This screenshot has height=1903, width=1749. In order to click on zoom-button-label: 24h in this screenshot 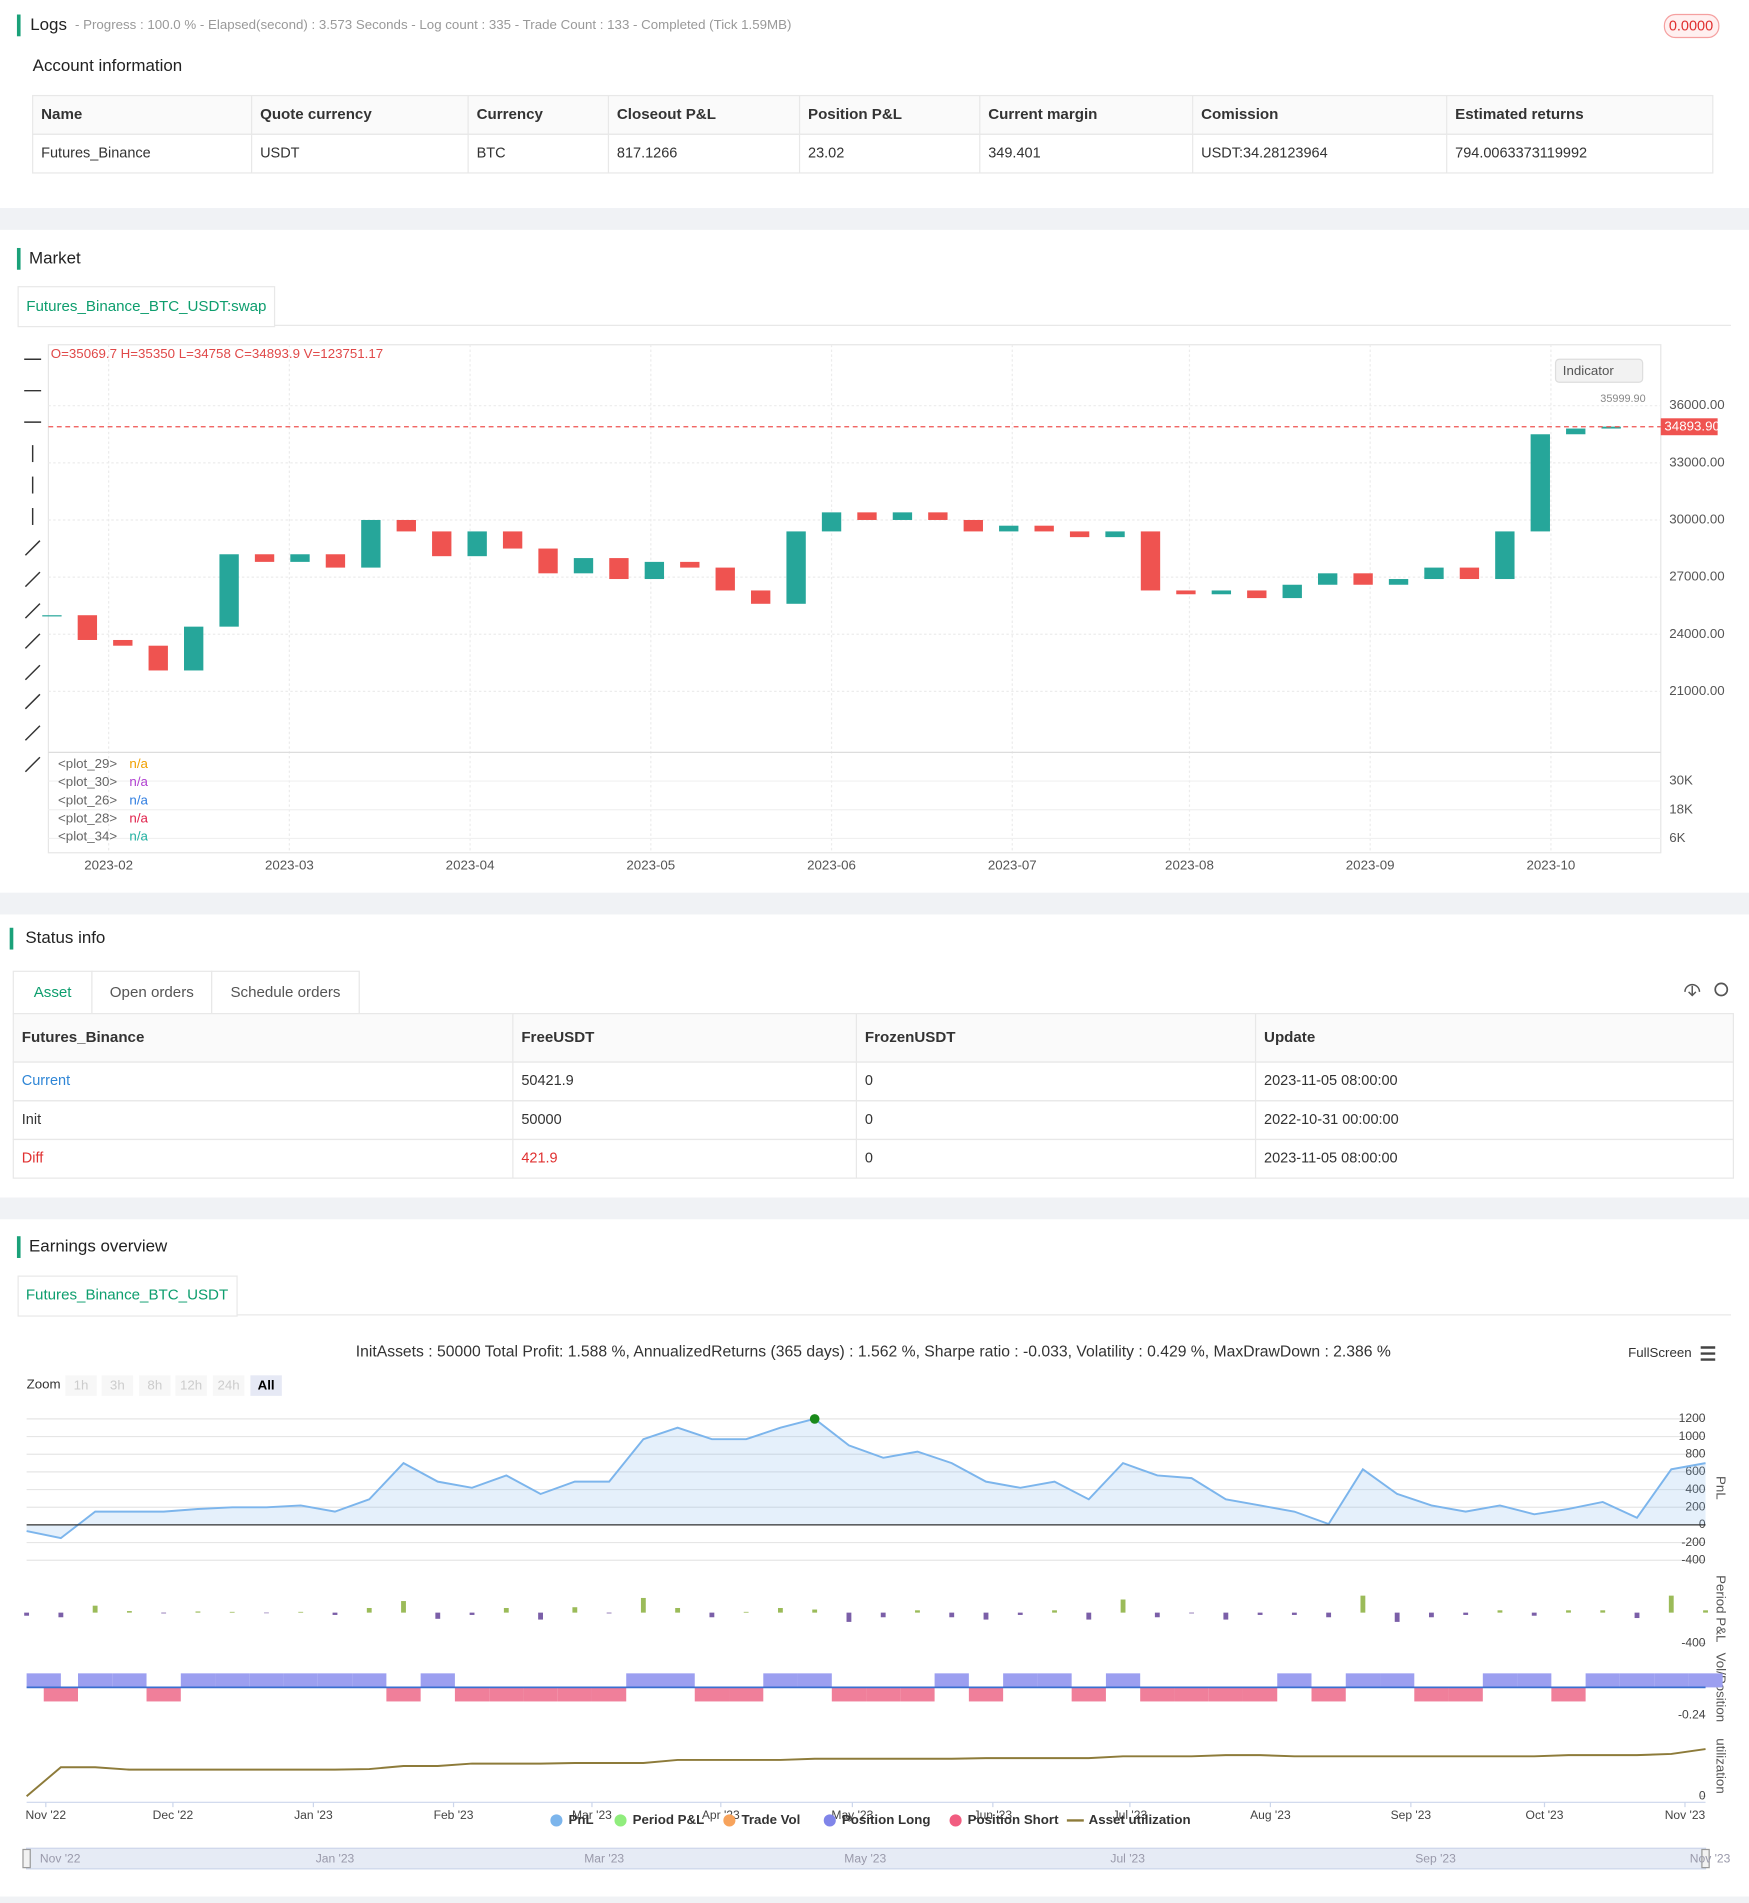, I will do `click(229, 1385)`.